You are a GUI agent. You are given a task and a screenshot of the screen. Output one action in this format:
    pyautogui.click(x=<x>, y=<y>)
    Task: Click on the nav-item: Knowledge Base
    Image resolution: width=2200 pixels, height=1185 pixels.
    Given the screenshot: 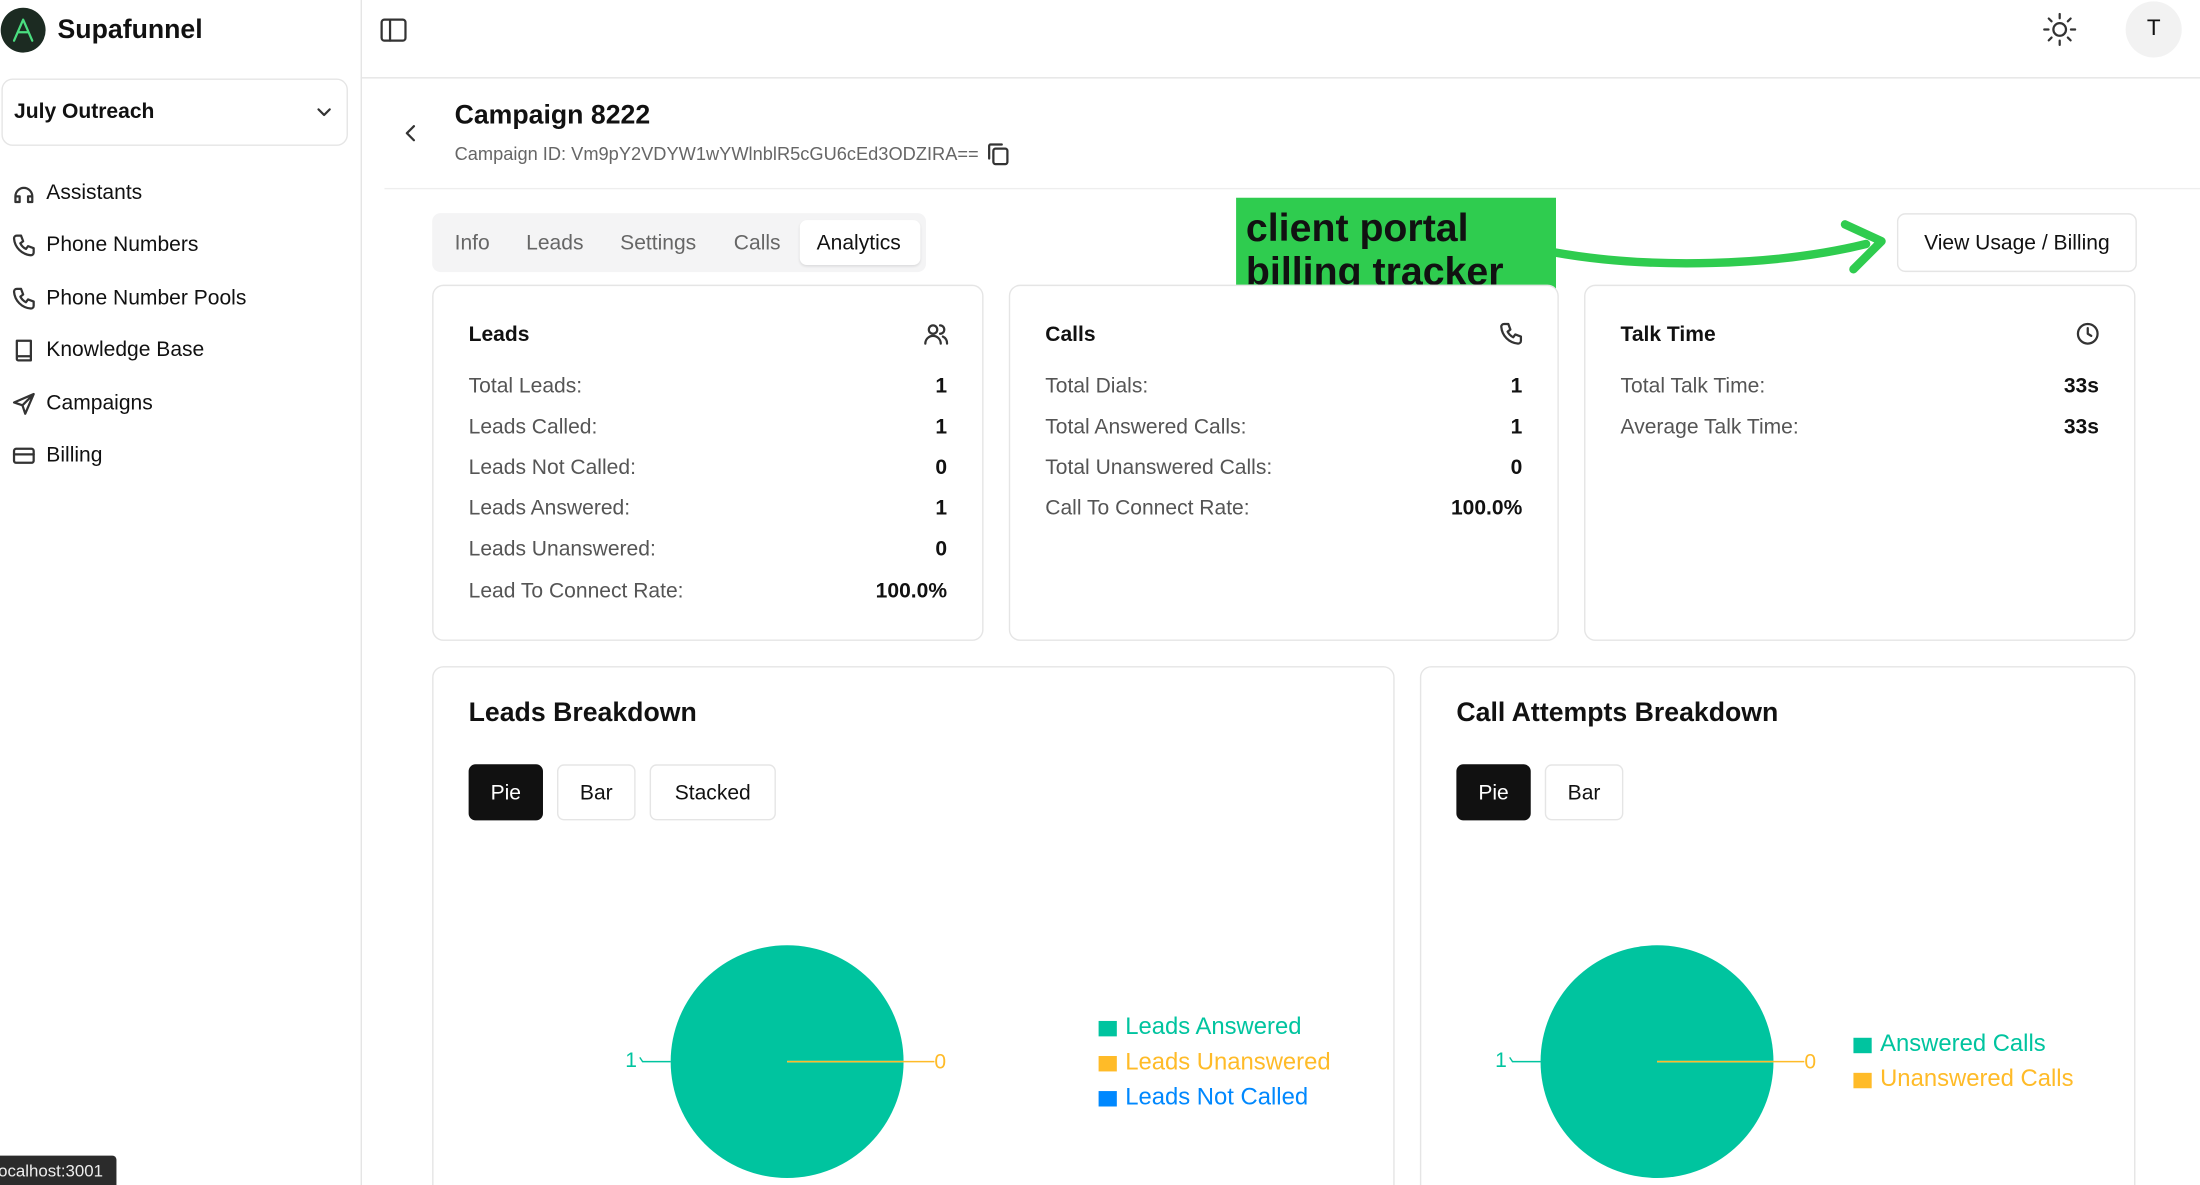 What is the action you would take?
    pyautogui.click(x=125, y=350)
    